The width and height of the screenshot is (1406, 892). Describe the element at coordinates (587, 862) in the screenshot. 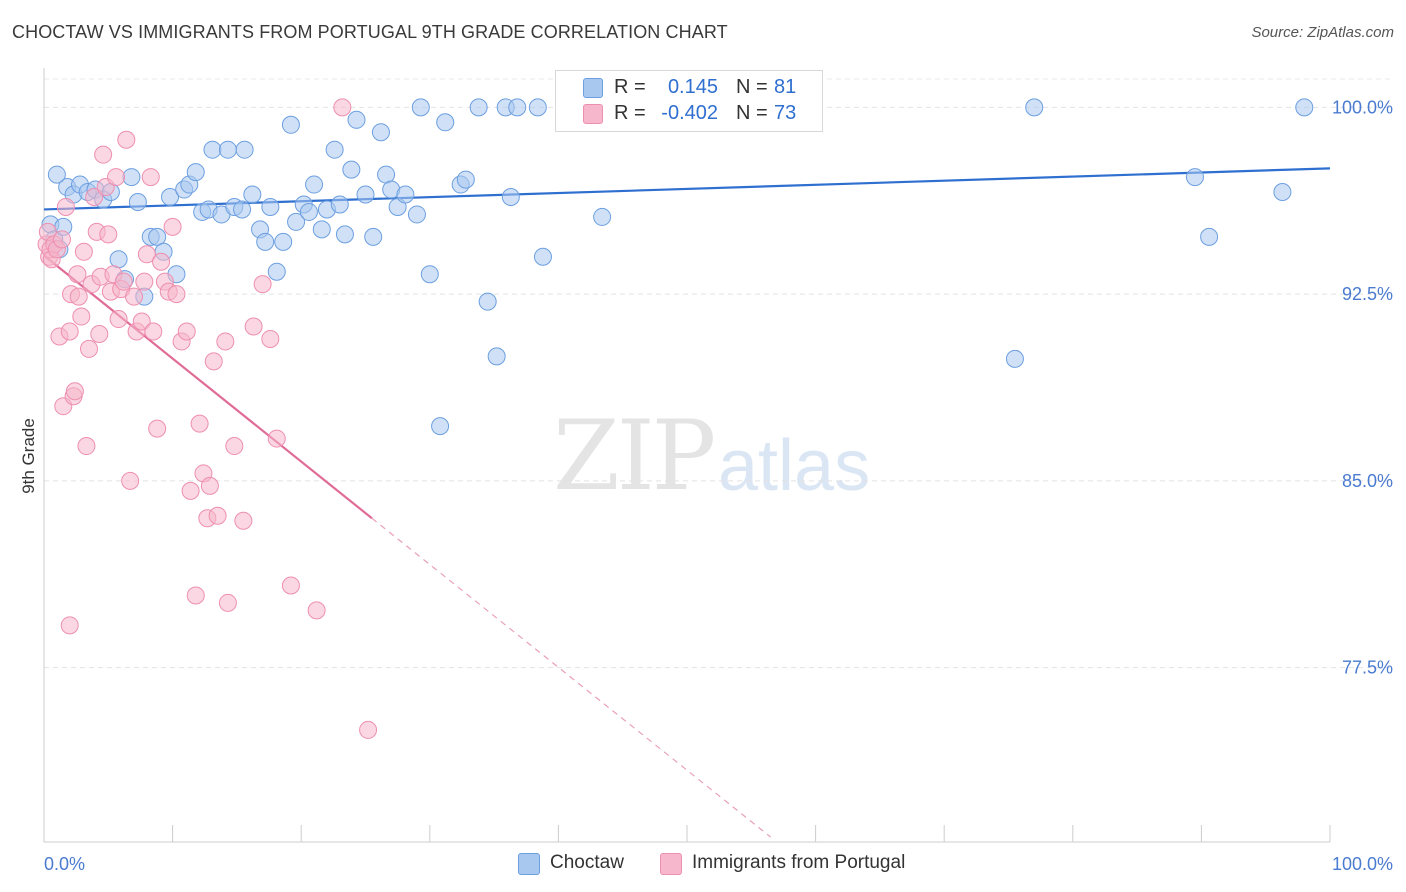

I see `legend-label-choctaw: Choctaw` at that location.